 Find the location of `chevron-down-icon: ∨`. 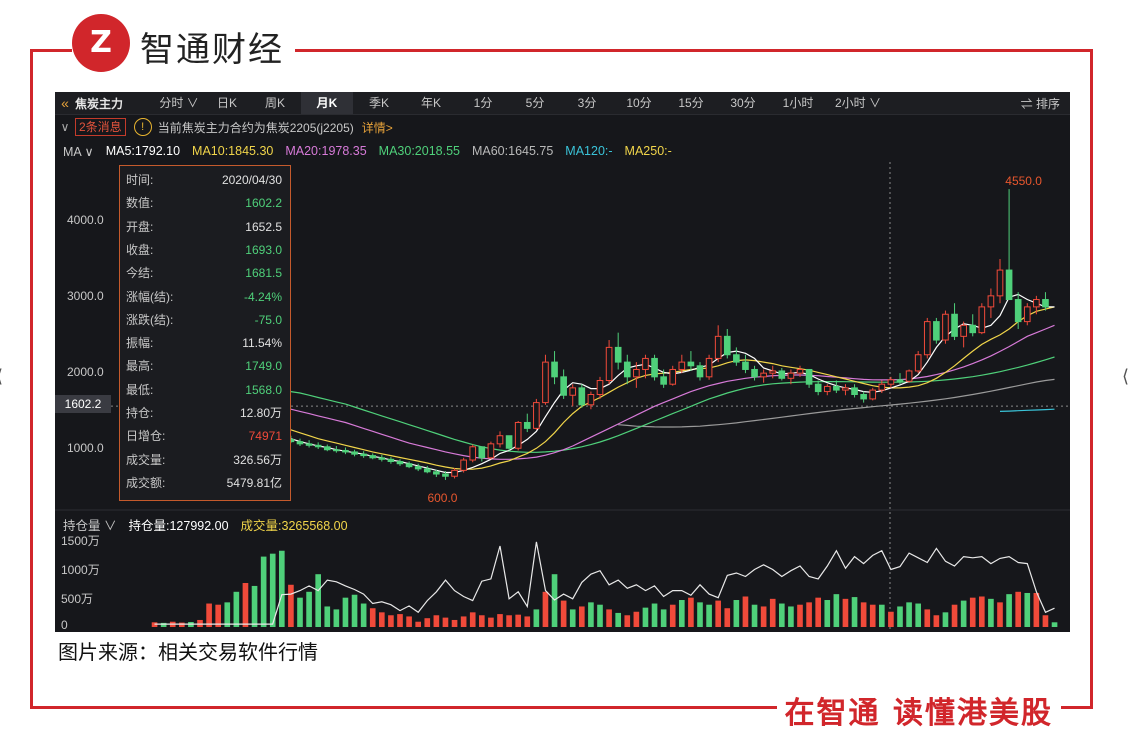

chevron-down-icon: ∨ is located at coordinates (65, 127).